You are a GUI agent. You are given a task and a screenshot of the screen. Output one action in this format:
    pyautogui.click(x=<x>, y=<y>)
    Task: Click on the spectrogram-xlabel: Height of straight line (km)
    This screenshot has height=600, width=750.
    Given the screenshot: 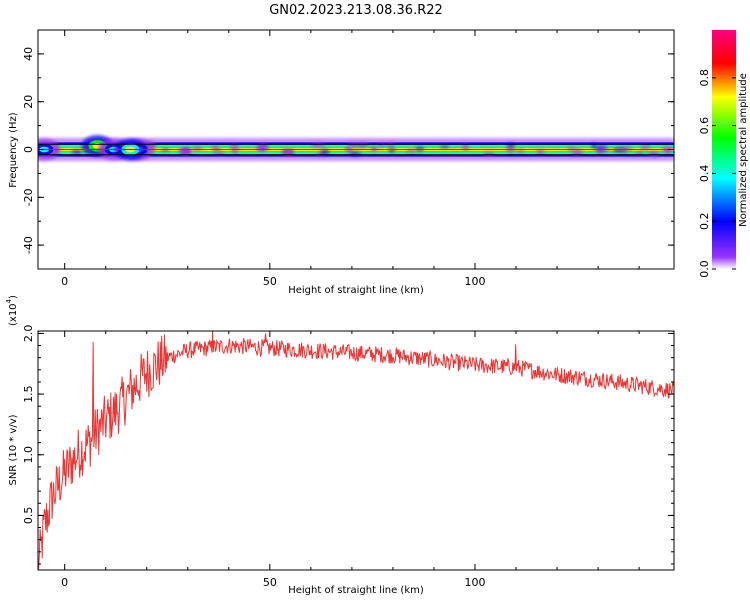 What is the action you would take?
    pyautogui.click(x=356, y=290)
    